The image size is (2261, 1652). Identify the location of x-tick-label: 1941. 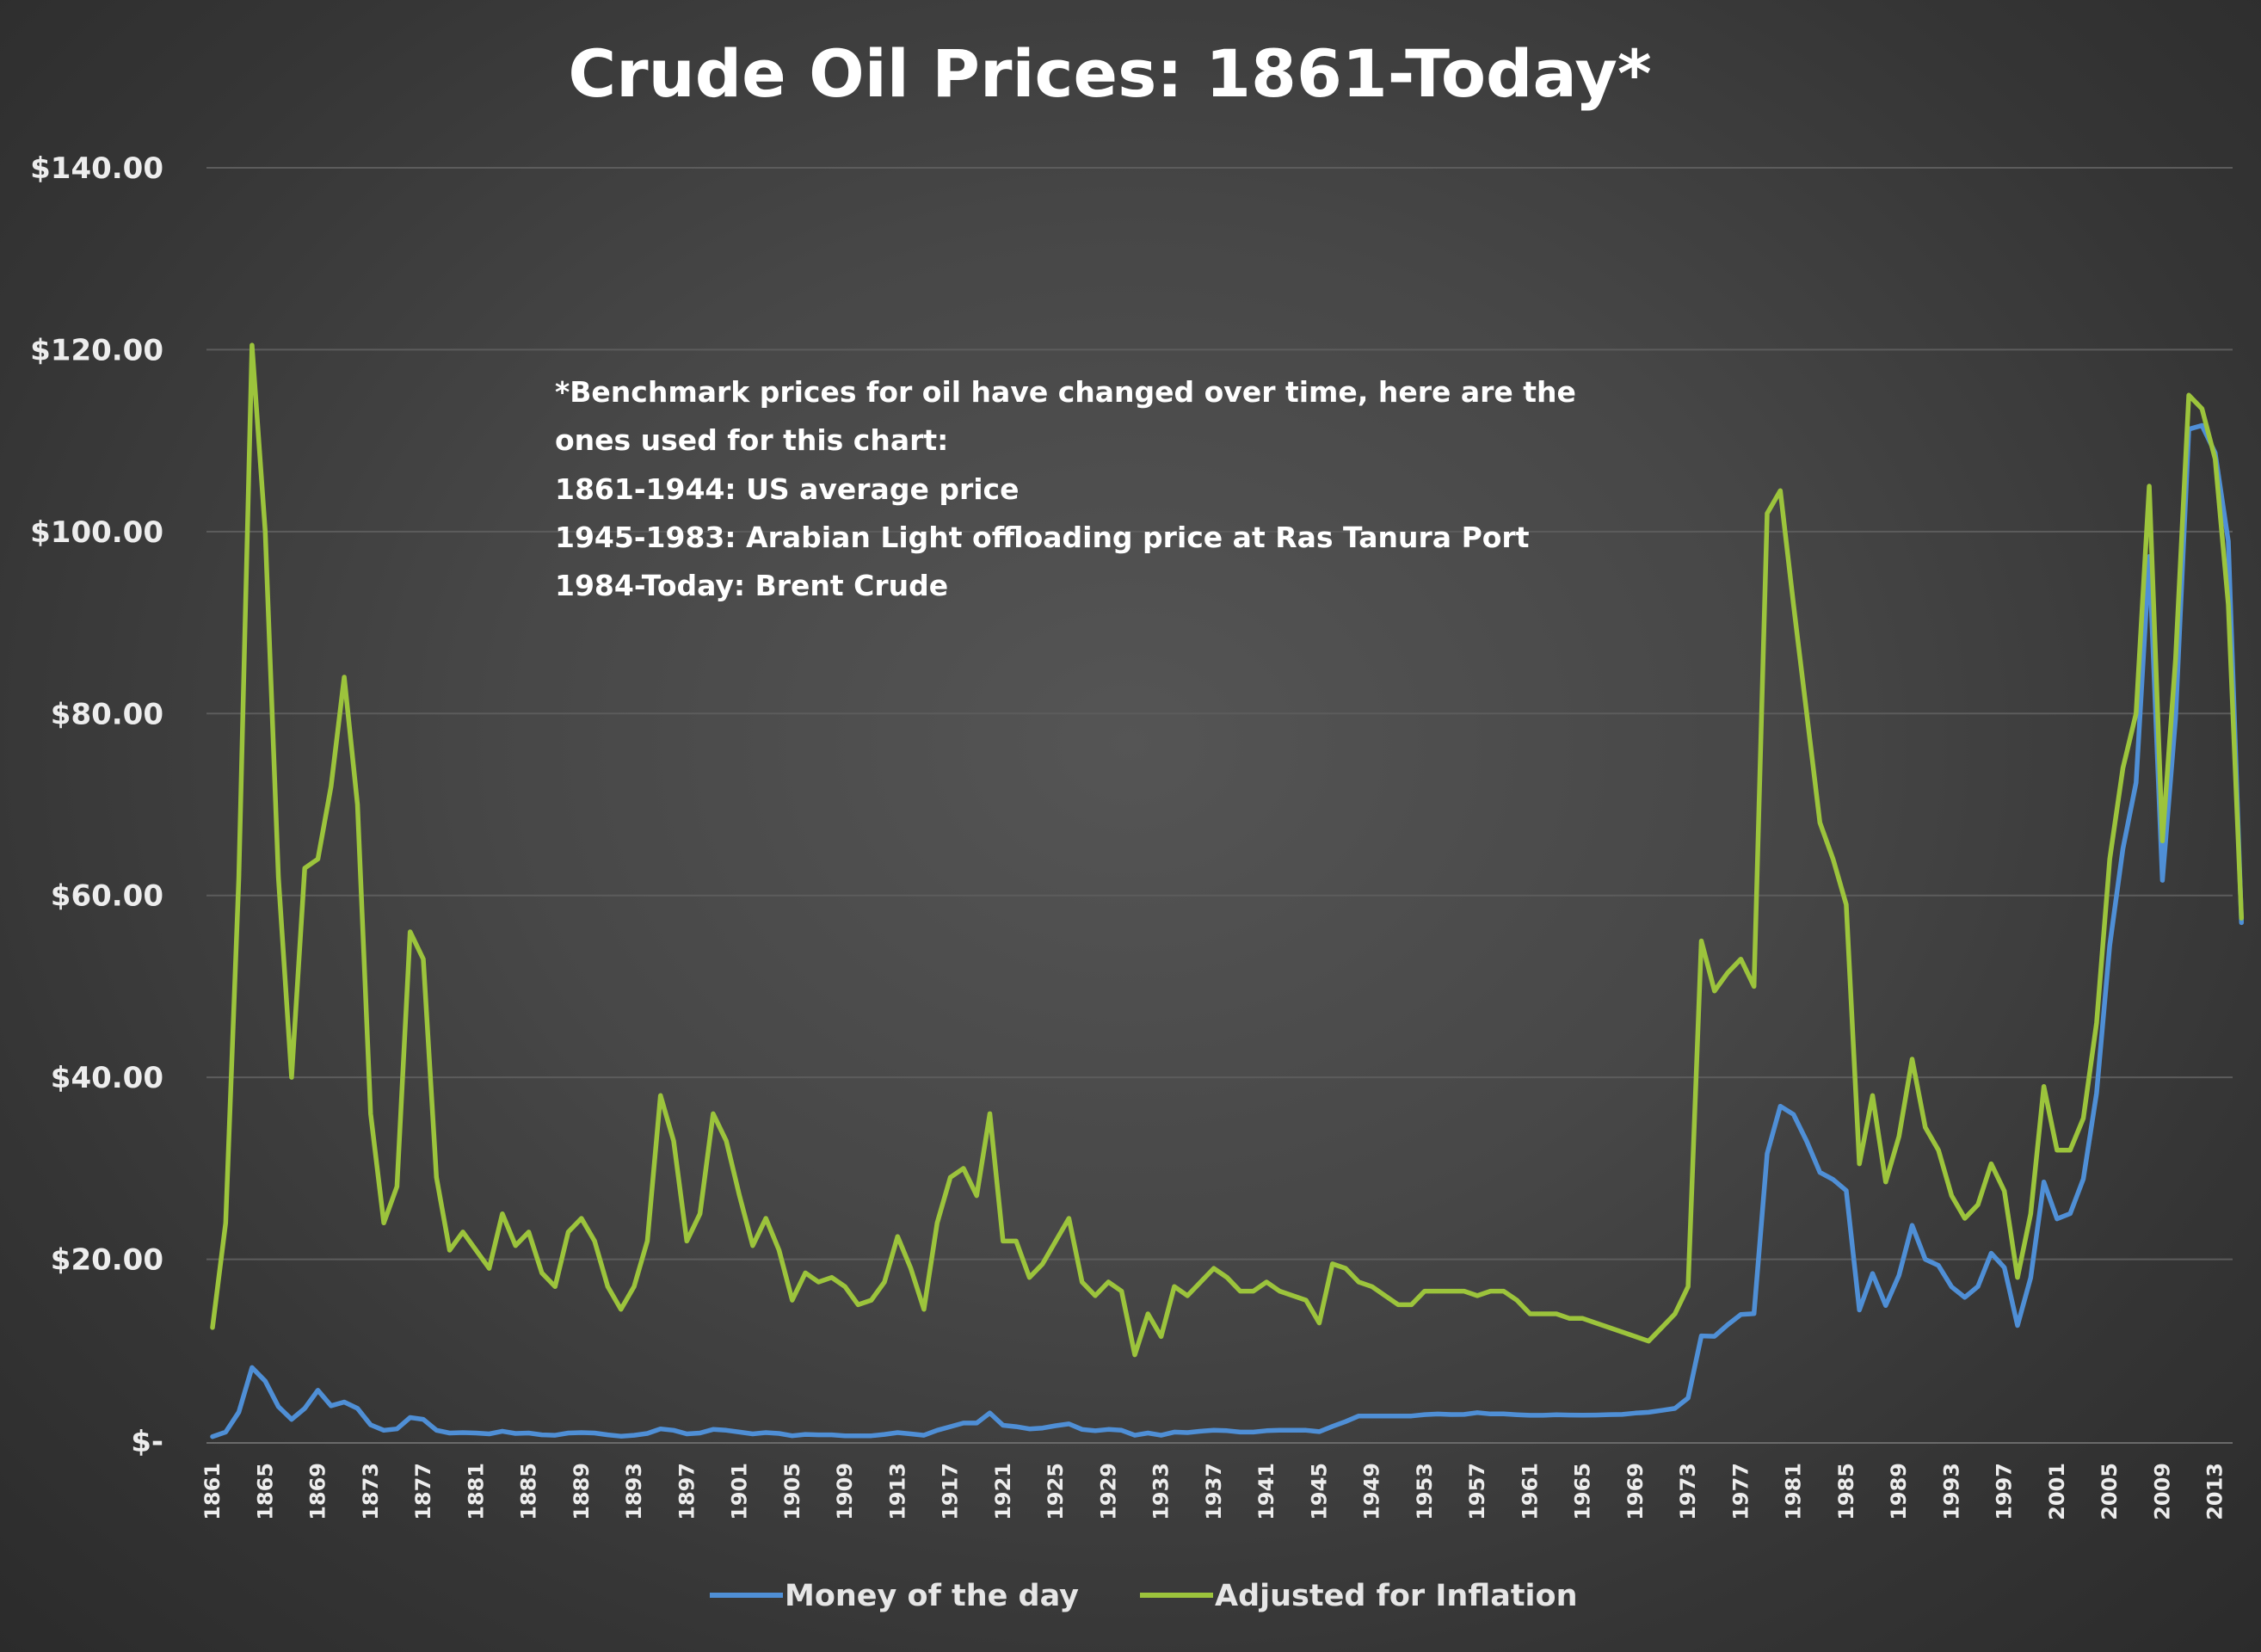
(1266, 1491).